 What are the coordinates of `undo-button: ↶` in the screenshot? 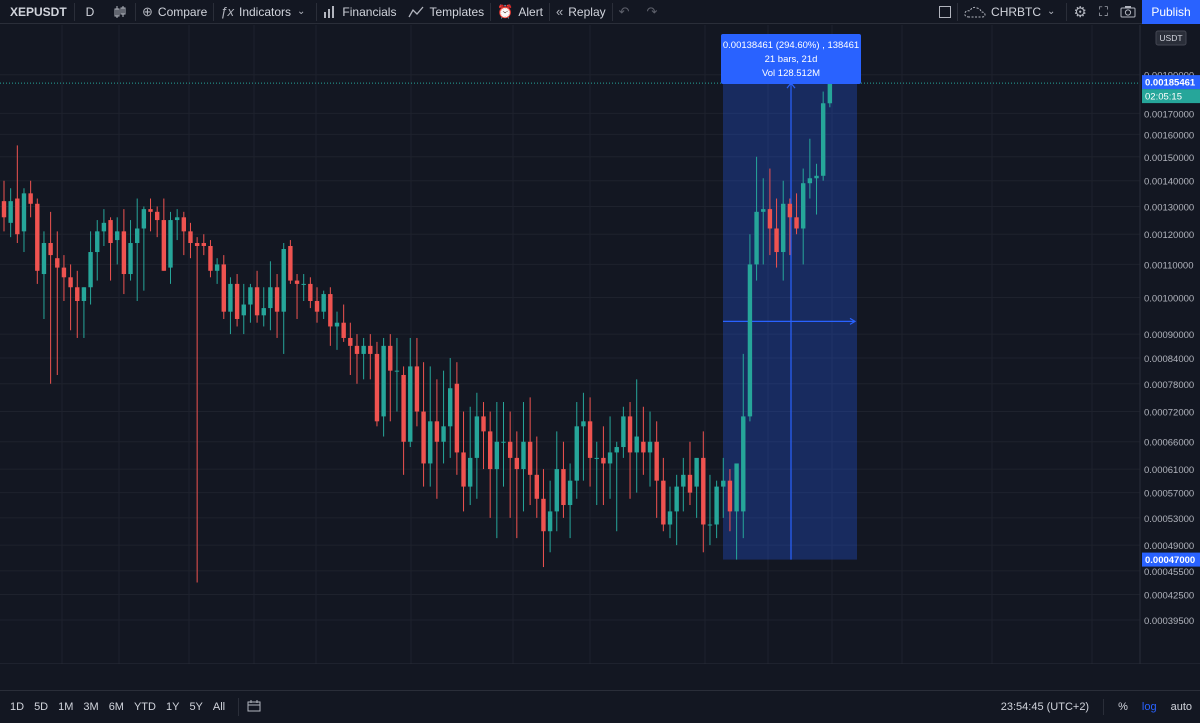 It's located at (627, 12).